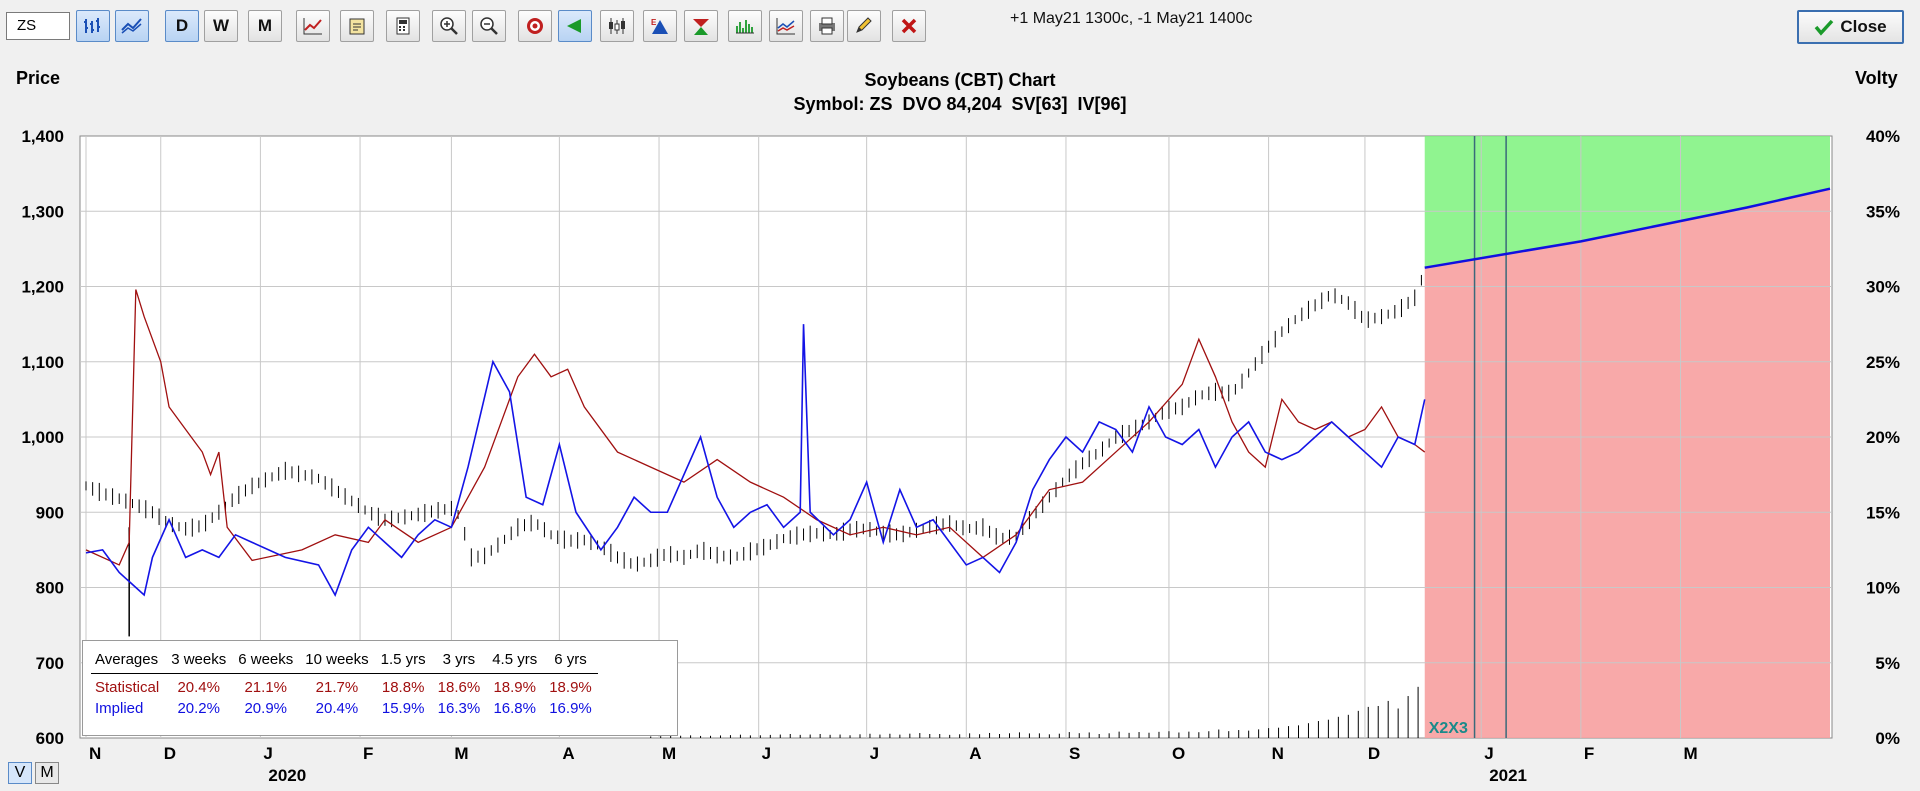 The height and width of the screenshot is (791, 1920). I want to click on position-note: +1 May21 1300c, -1 May21 1400c, so click(1131, 18).